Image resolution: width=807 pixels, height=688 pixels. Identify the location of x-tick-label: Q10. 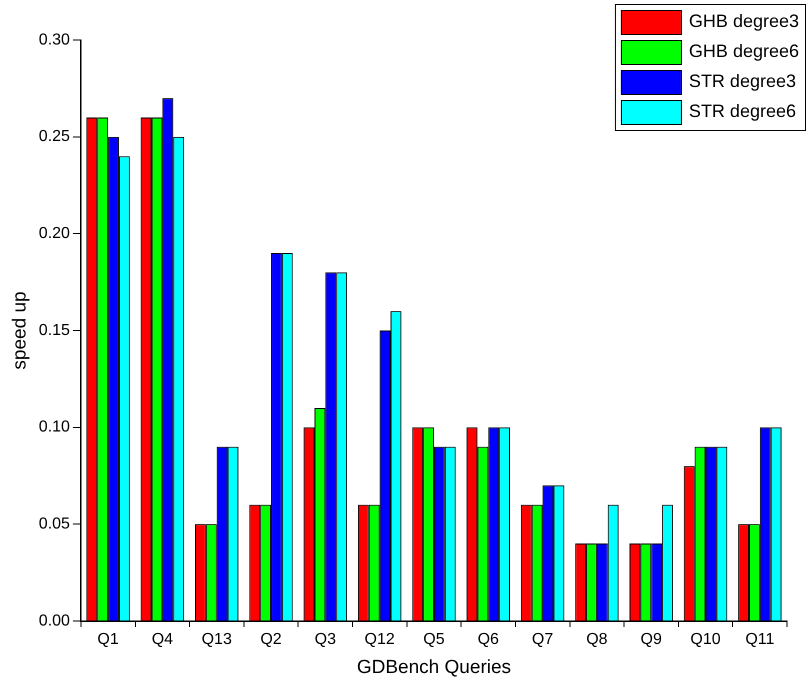
(705, 639).